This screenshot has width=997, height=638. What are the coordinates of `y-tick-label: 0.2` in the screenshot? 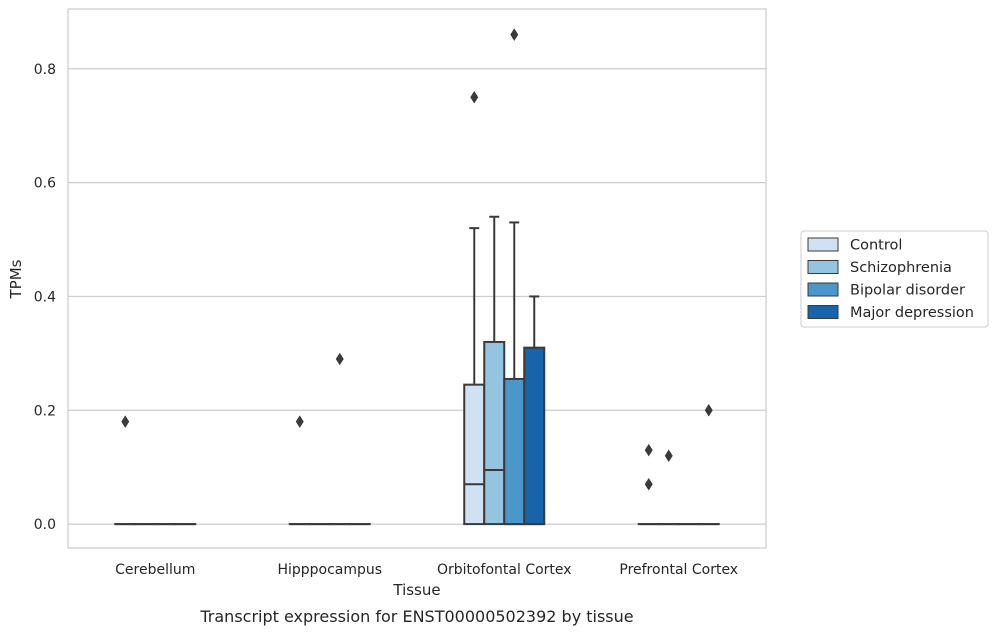 It's located at (45, 411).